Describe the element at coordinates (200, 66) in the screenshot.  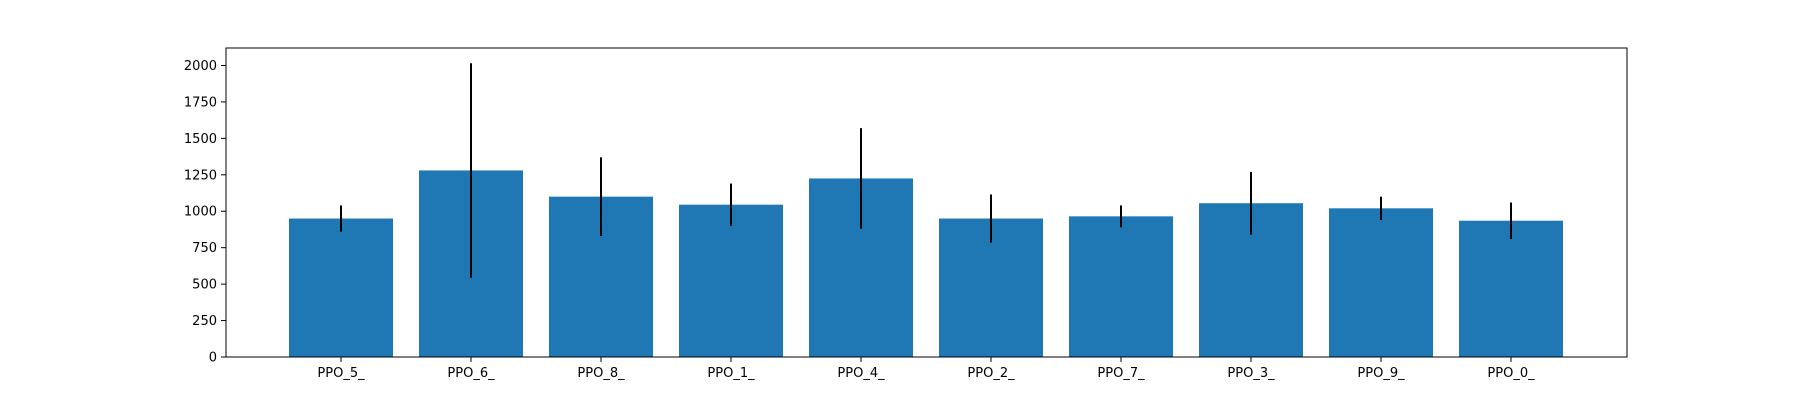
I see `y-tick-label: 2000` at that location.